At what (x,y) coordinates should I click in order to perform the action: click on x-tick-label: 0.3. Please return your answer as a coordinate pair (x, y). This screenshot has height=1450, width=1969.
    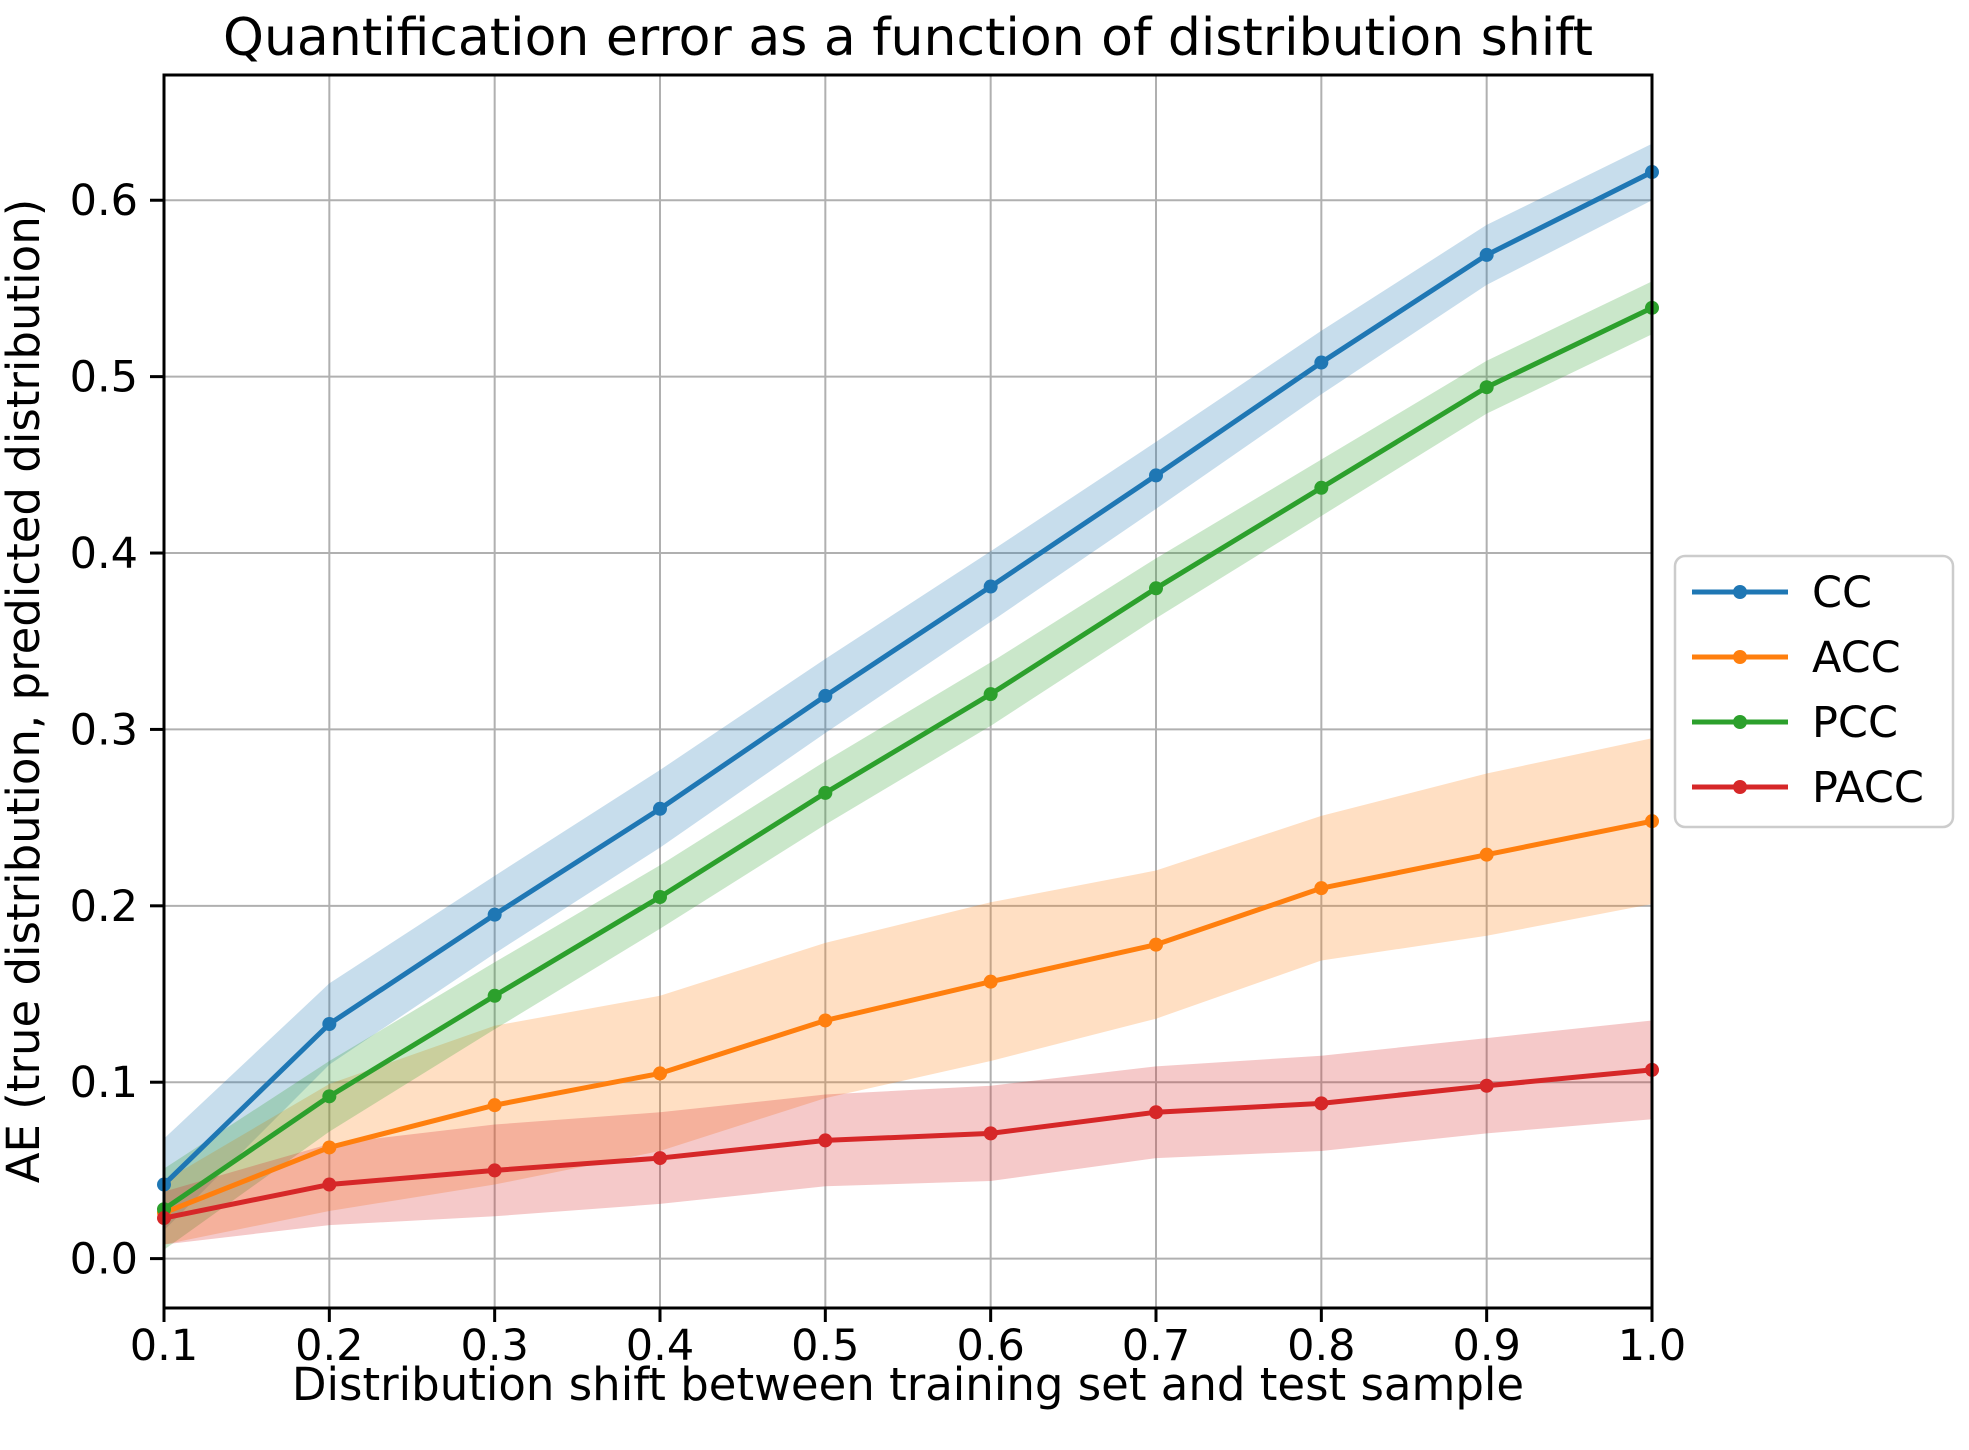
    Looking at the image, I should click on (494, 1346).